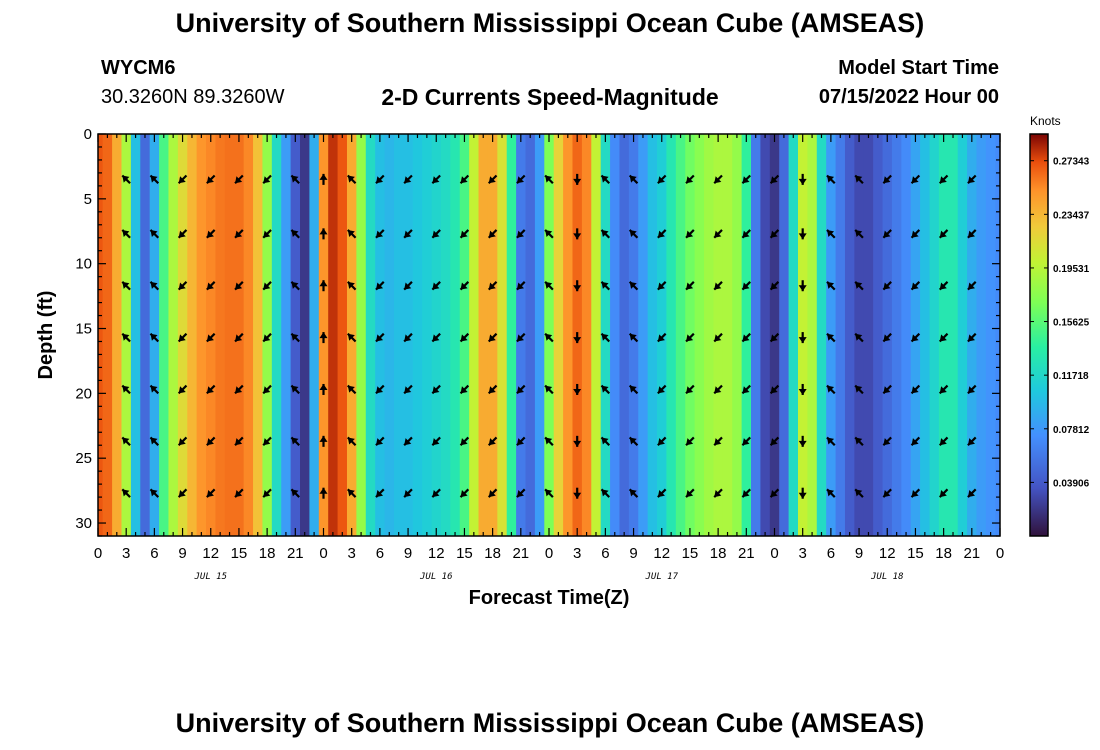  What do you see at coordinates (83, 264) in the screenshot?
I see `y-tick-label: 10` at bounding box center [83, 264].